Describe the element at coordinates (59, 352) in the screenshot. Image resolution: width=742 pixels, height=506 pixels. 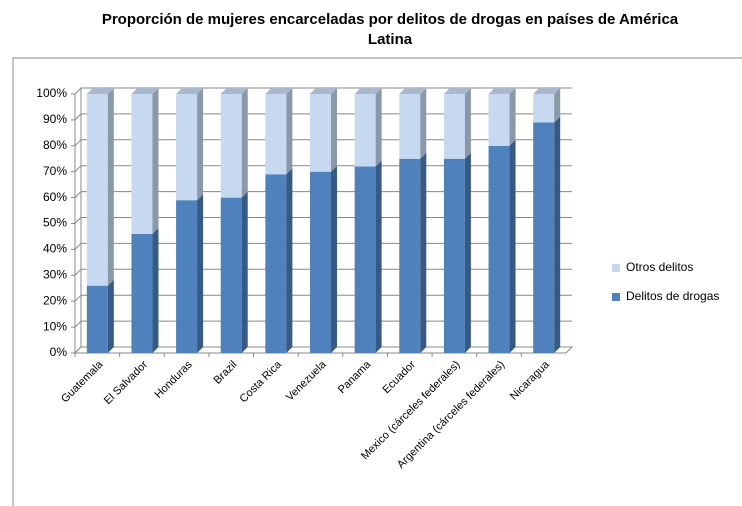
I see `y-tick-label: 0%` at that location.